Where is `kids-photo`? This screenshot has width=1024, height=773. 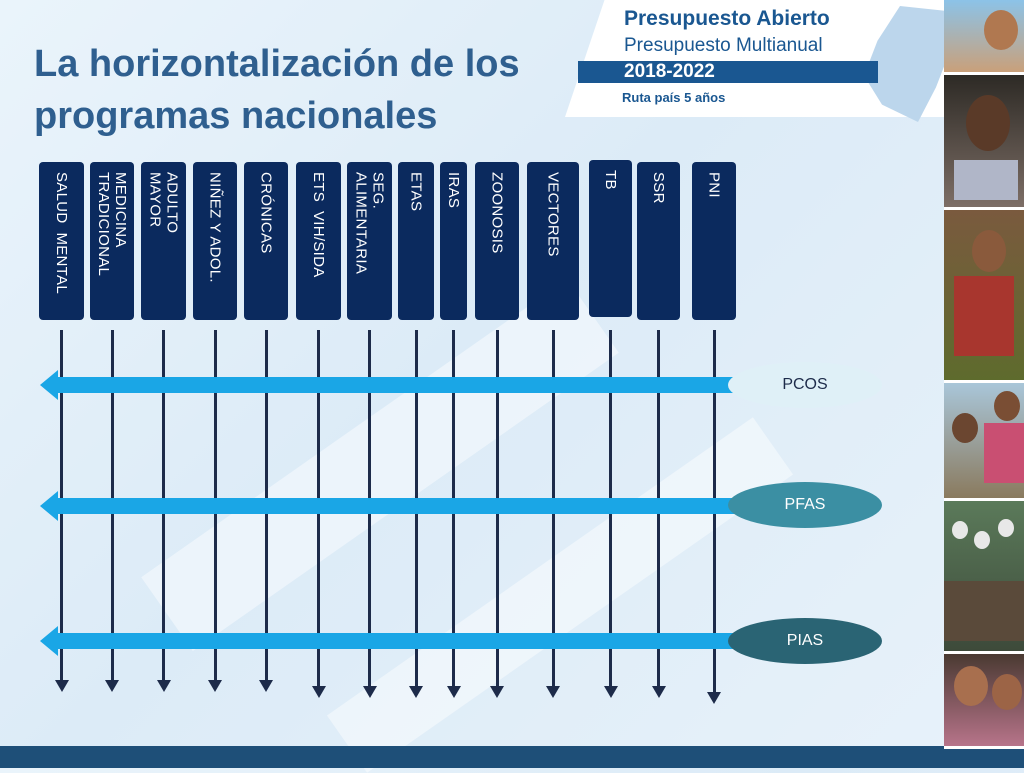
kids-photo is located at coordinates (984, 701).